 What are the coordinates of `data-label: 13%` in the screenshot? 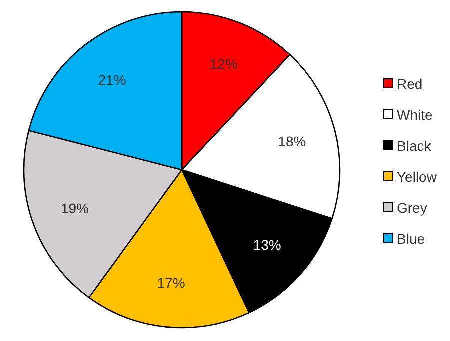 It's located at (267, 245).